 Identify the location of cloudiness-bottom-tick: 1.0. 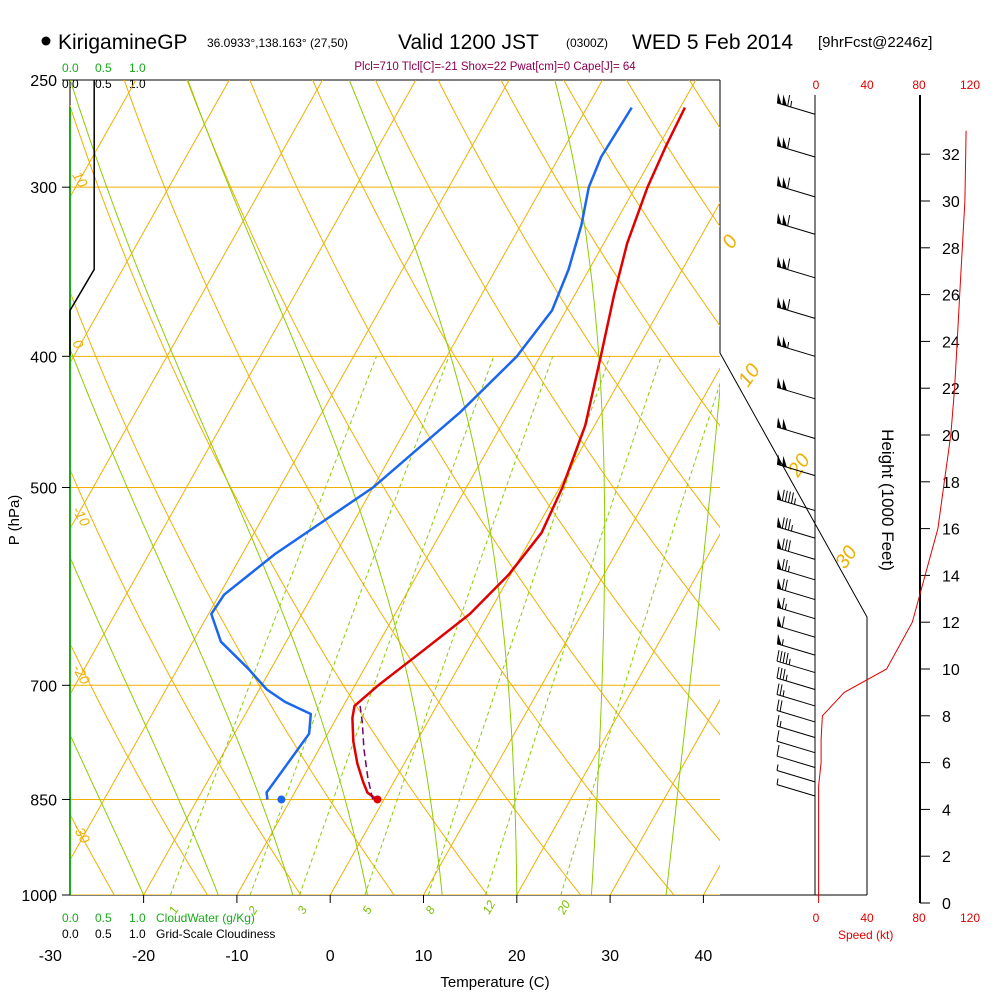
(137, 934).